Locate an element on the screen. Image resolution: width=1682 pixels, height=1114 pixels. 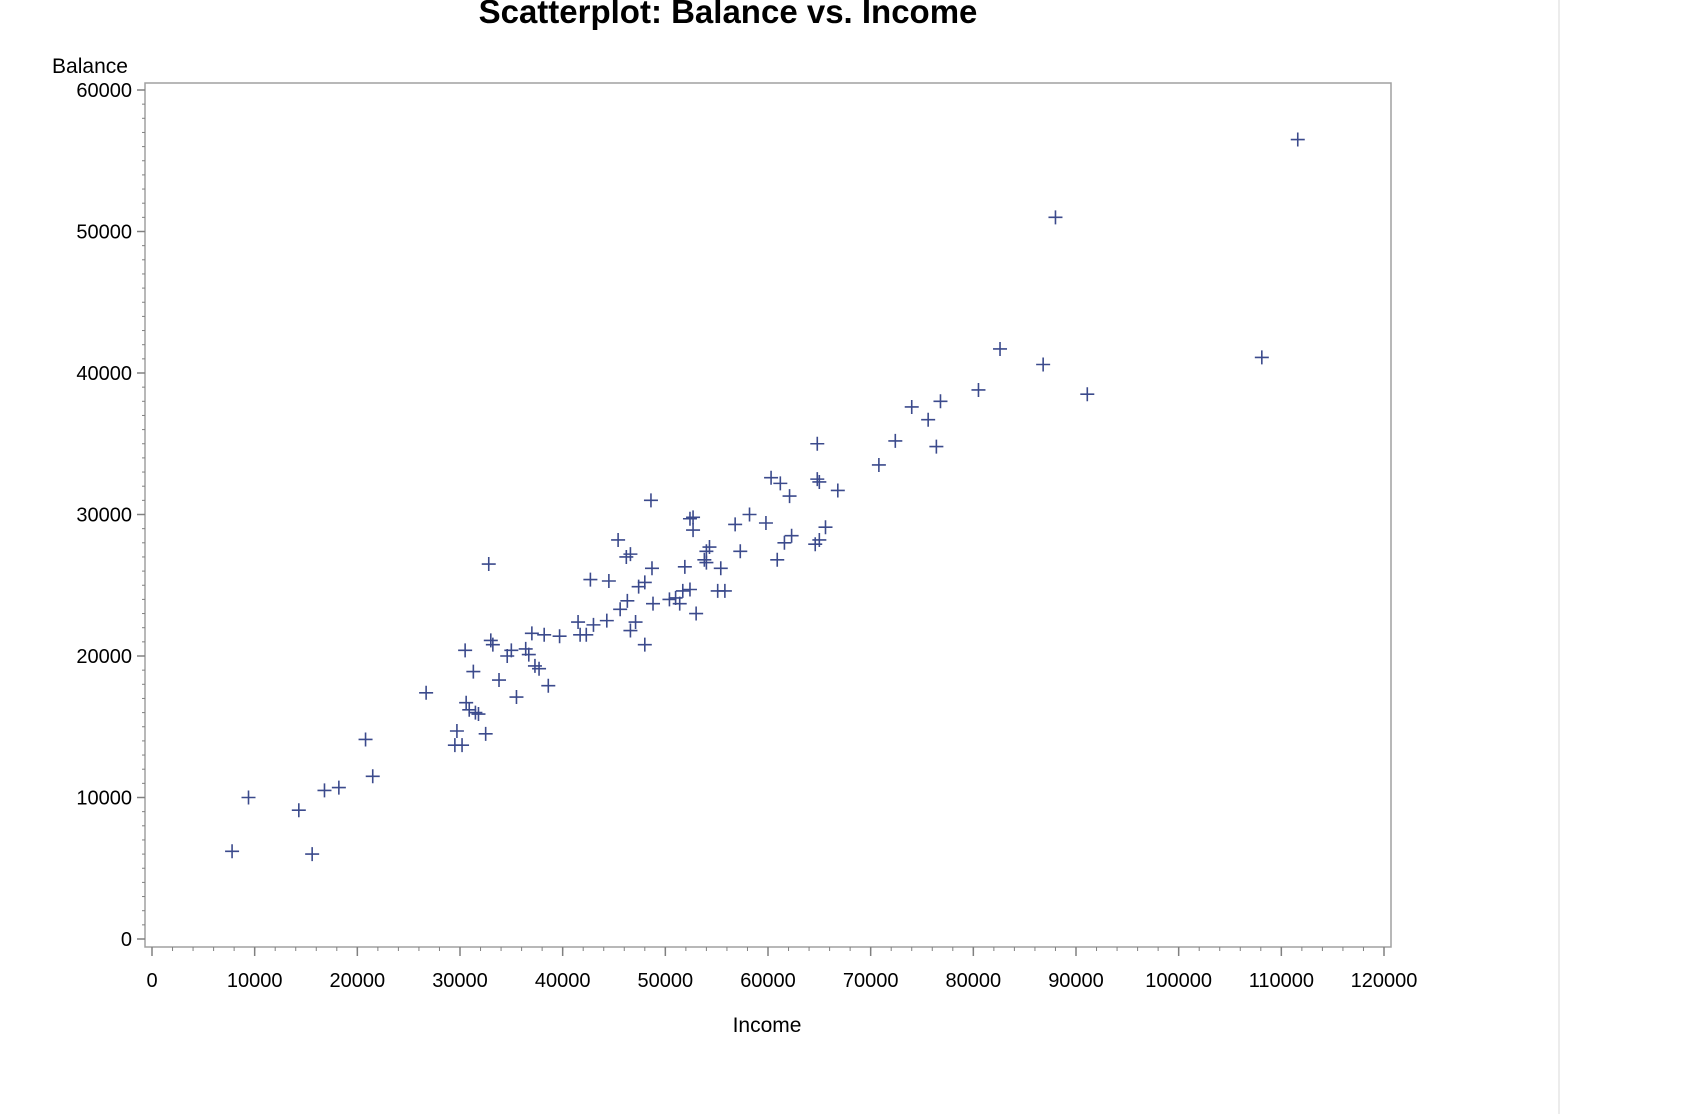
x-tick-label: 40000 is located at coordinates (563, 981).